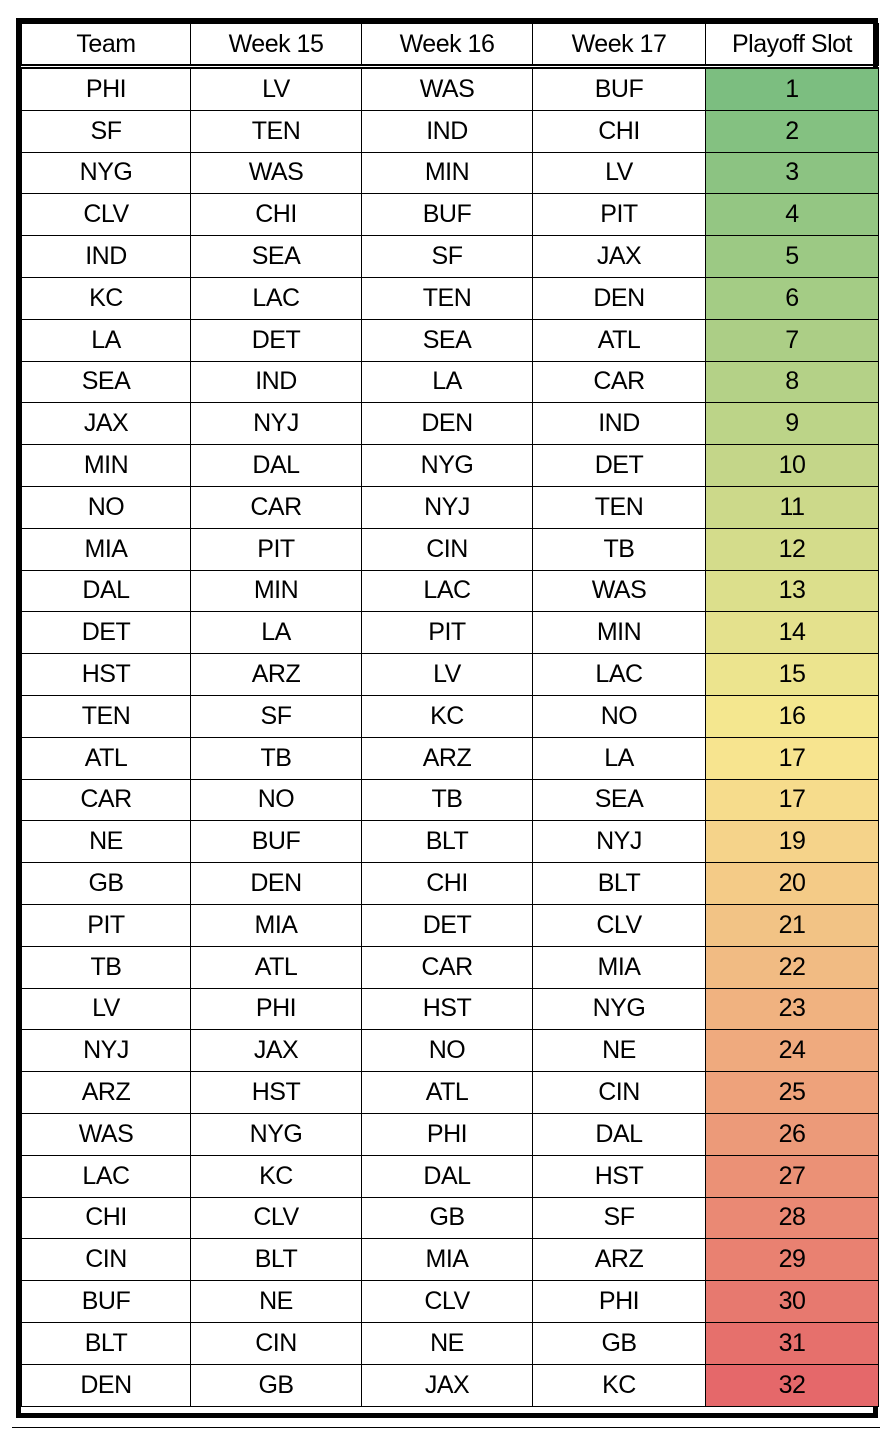 The image size is (896, 1434). I want to click on team-cell: DEN, so click(276, 883).